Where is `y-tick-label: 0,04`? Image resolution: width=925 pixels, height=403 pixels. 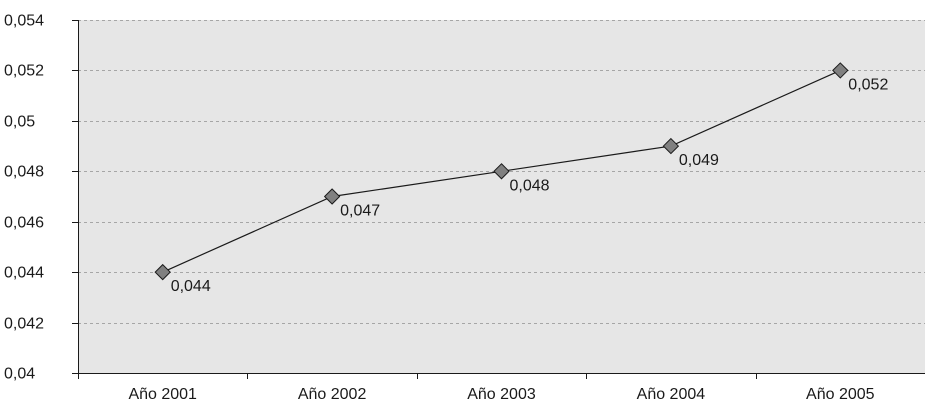
y-tick-label: 0,04 is located at coordinates (19, 374).